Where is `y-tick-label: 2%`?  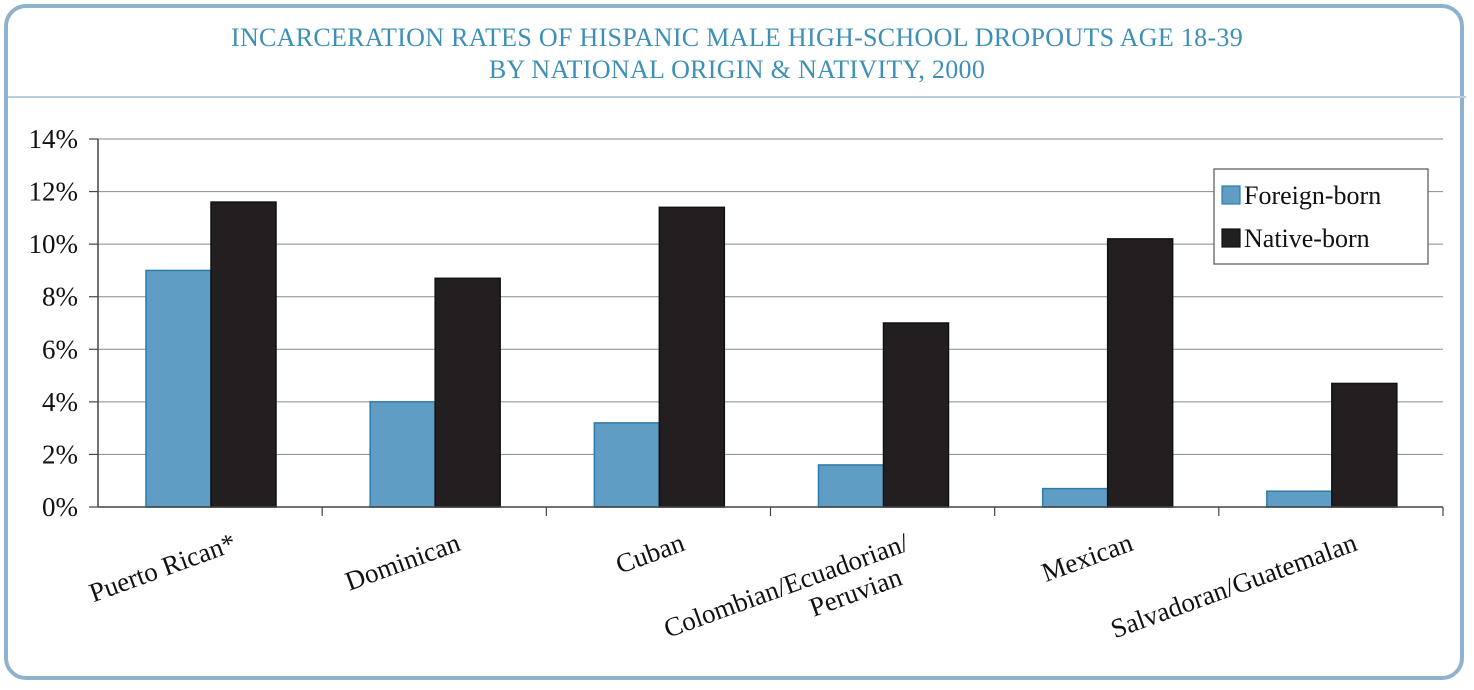
y-tick-label: 2% is located at coordinates (60, 454).